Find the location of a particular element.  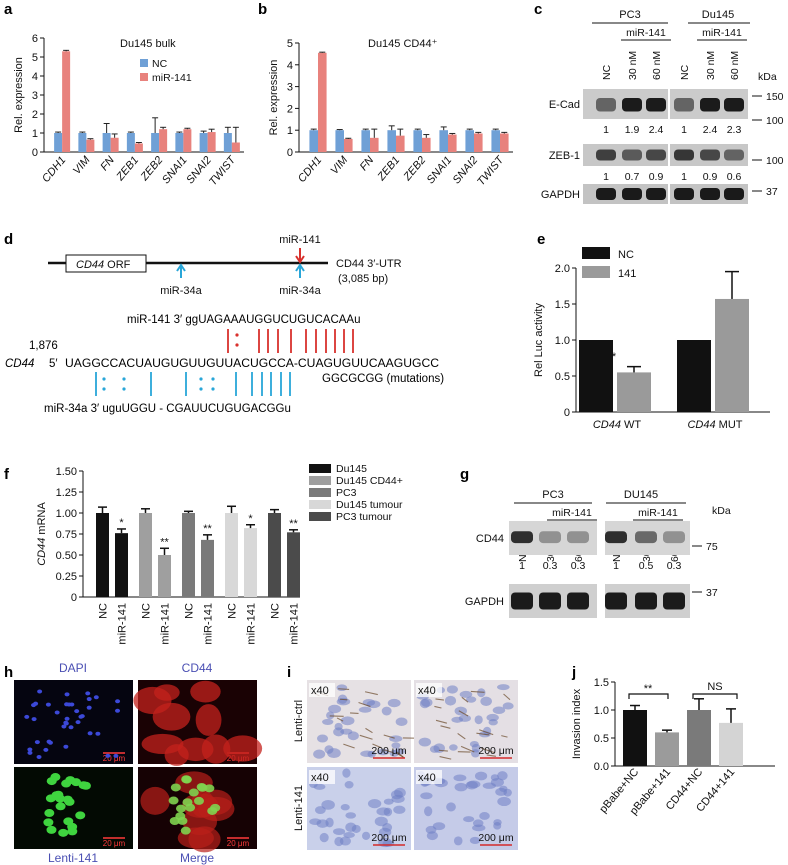

quant-value: 0.9 is located at coordinates (710, 177).